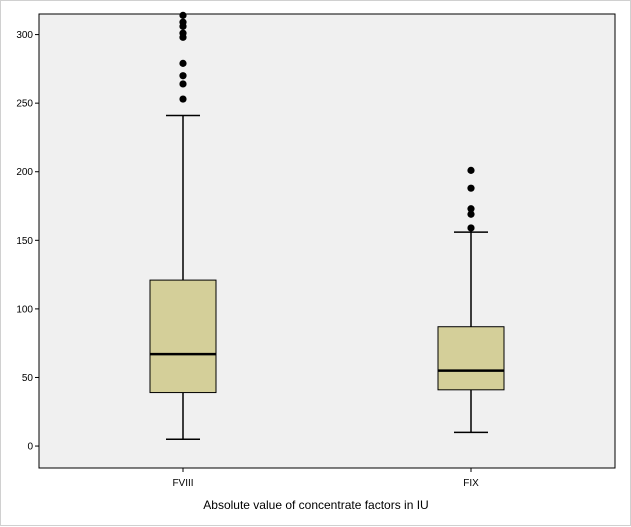  Describe the element at coordinates (24, 309) in the screenshot. I see `y-tick-label: 100` at that location.